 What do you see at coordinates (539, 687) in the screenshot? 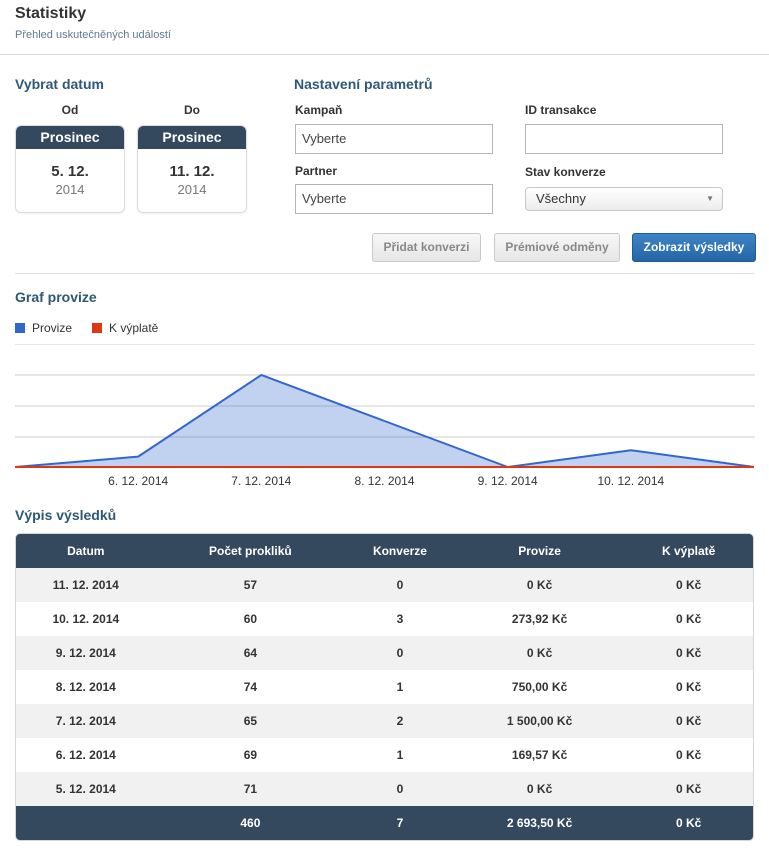
I see `cell-commission: 750,00 Kč` at bounding box center [539, 687].